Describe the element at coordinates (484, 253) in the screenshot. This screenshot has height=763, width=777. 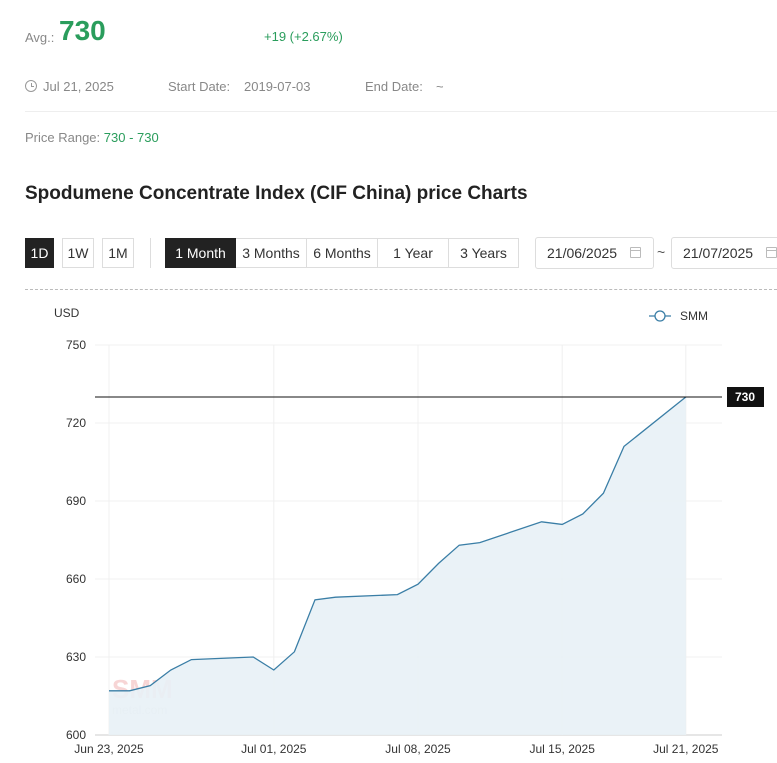
I see `tab-3-years: 3 Years` at that location.